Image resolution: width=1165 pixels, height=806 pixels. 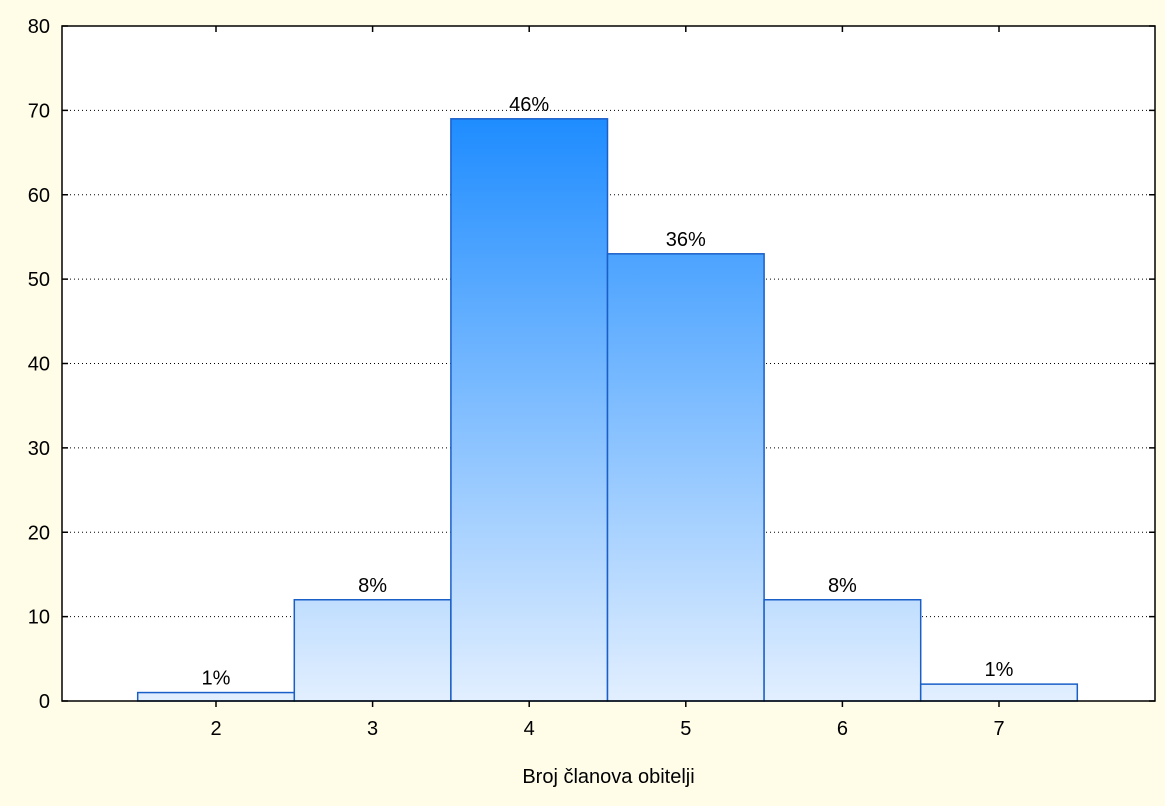 I want to click on y-tick-label: 0, so click(x=44, y=702).